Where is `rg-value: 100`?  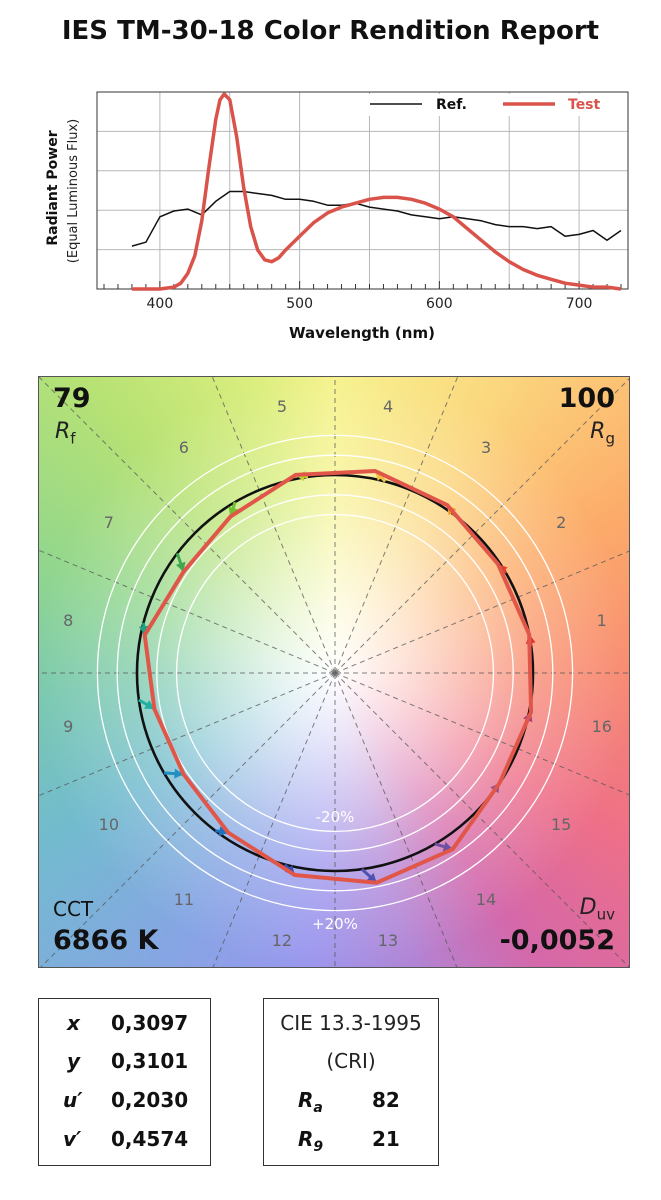 rg-value: 100 is located at coordinates (586, 398).